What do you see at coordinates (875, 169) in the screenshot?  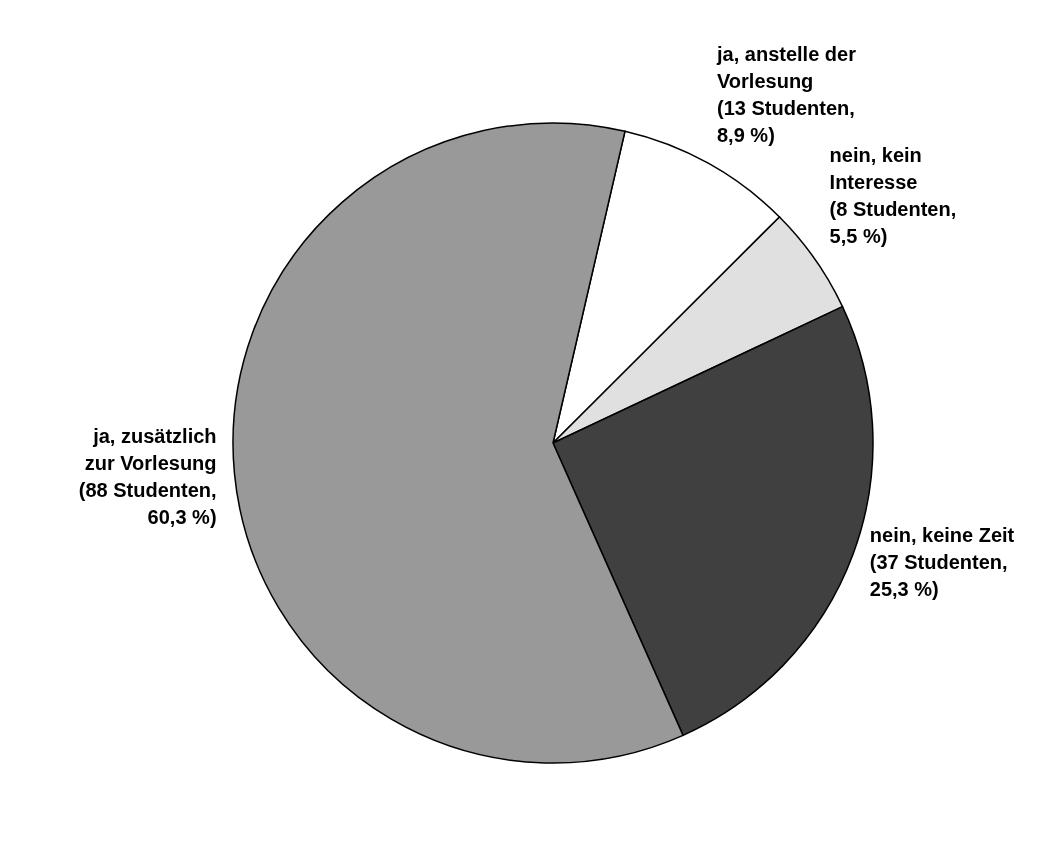 I see `slice-label: nein, kein Interesse` at bounding box center [875, 169].